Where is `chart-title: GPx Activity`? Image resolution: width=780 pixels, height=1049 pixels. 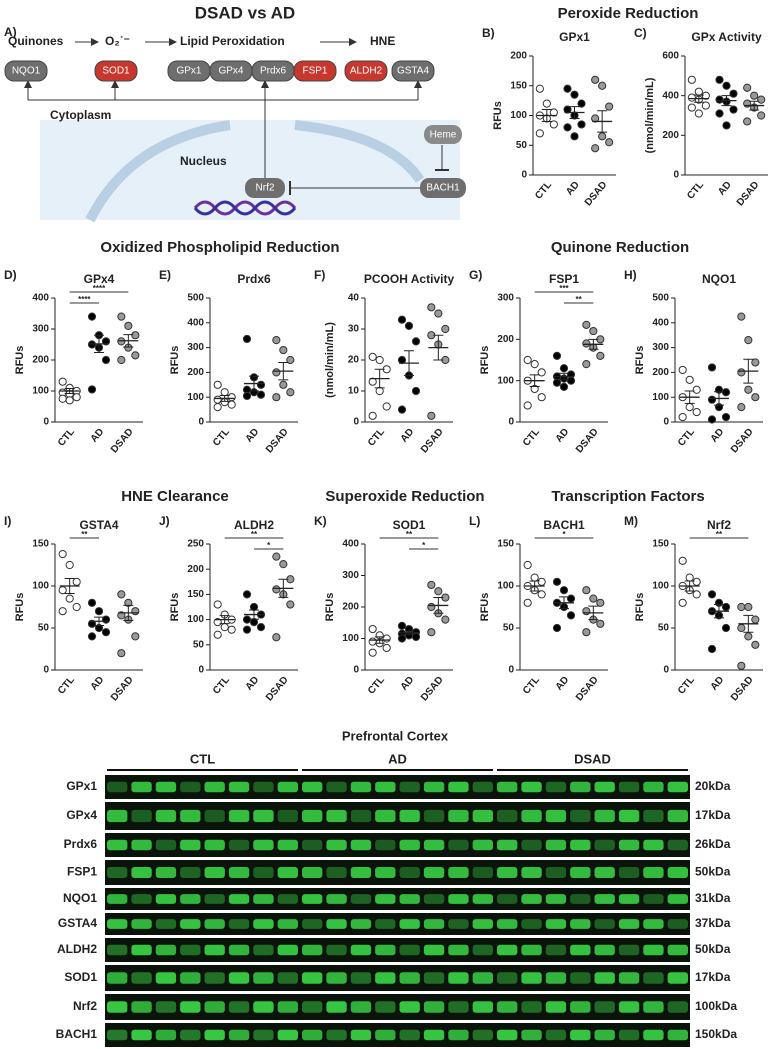
chart-title: GPx Activity is located at coordinates (726, 37).